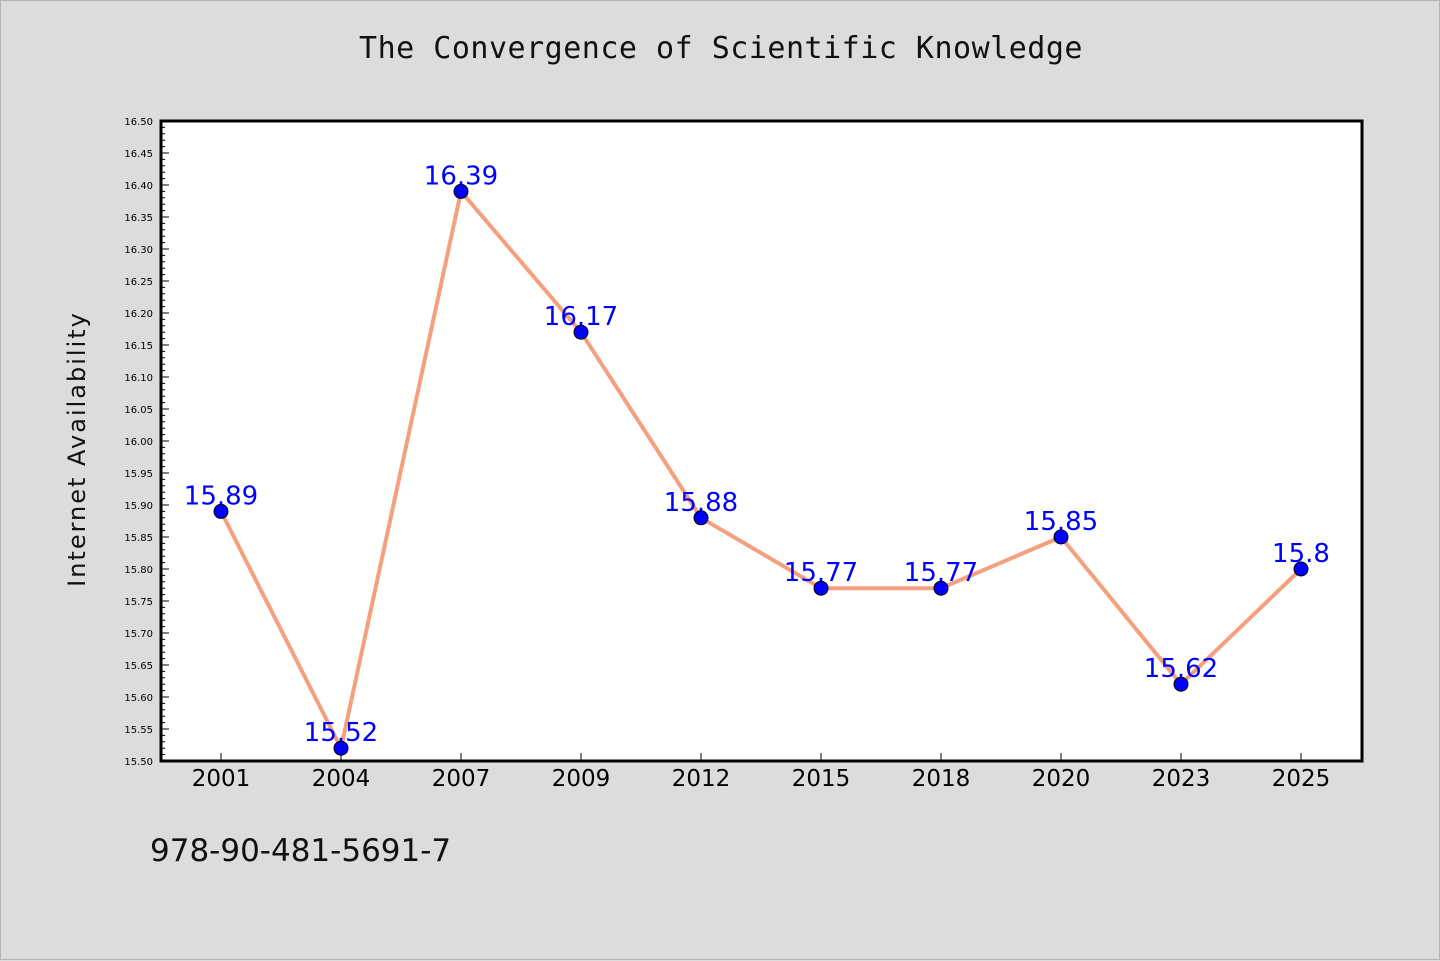 This screenshot has width=1440, height=961. Describe the element at coordinates (341, 779) in the screenshot. I see `x-tick-label: 2004` at that location.